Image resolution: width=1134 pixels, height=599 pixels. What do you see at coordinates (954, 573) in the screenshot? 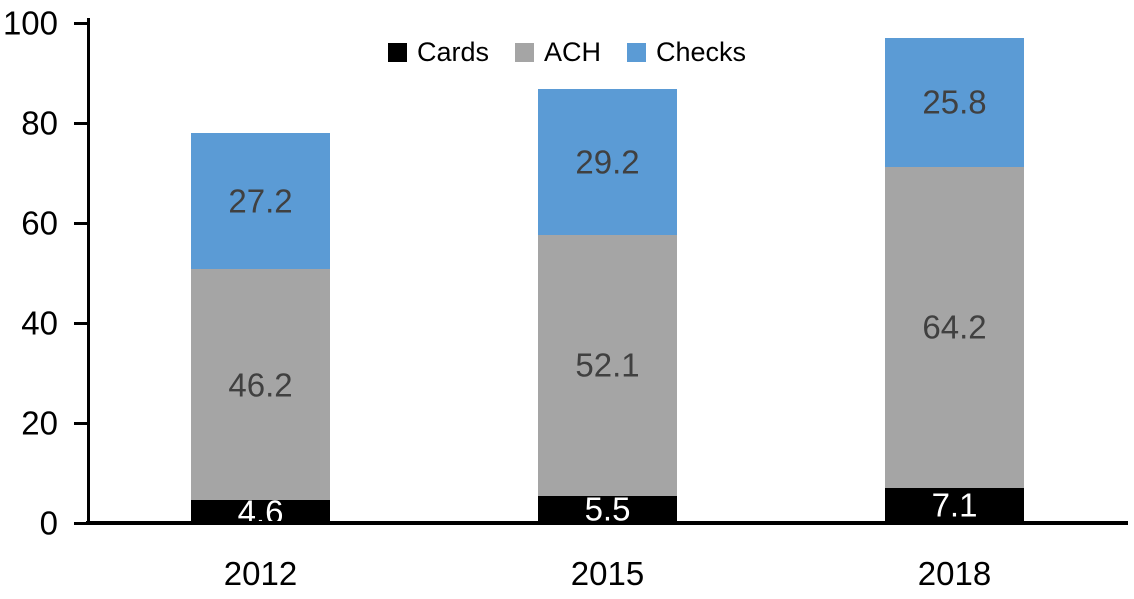
I see `x-axis-label: 2018` at bounding box center [954, 573].